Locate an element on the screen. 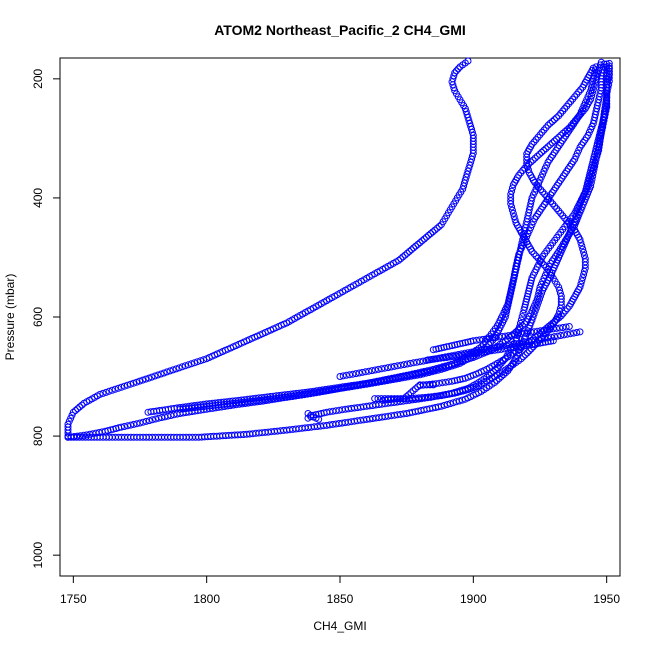  x-axis-label: CH4_GMI is located at coordinates (339, 626).